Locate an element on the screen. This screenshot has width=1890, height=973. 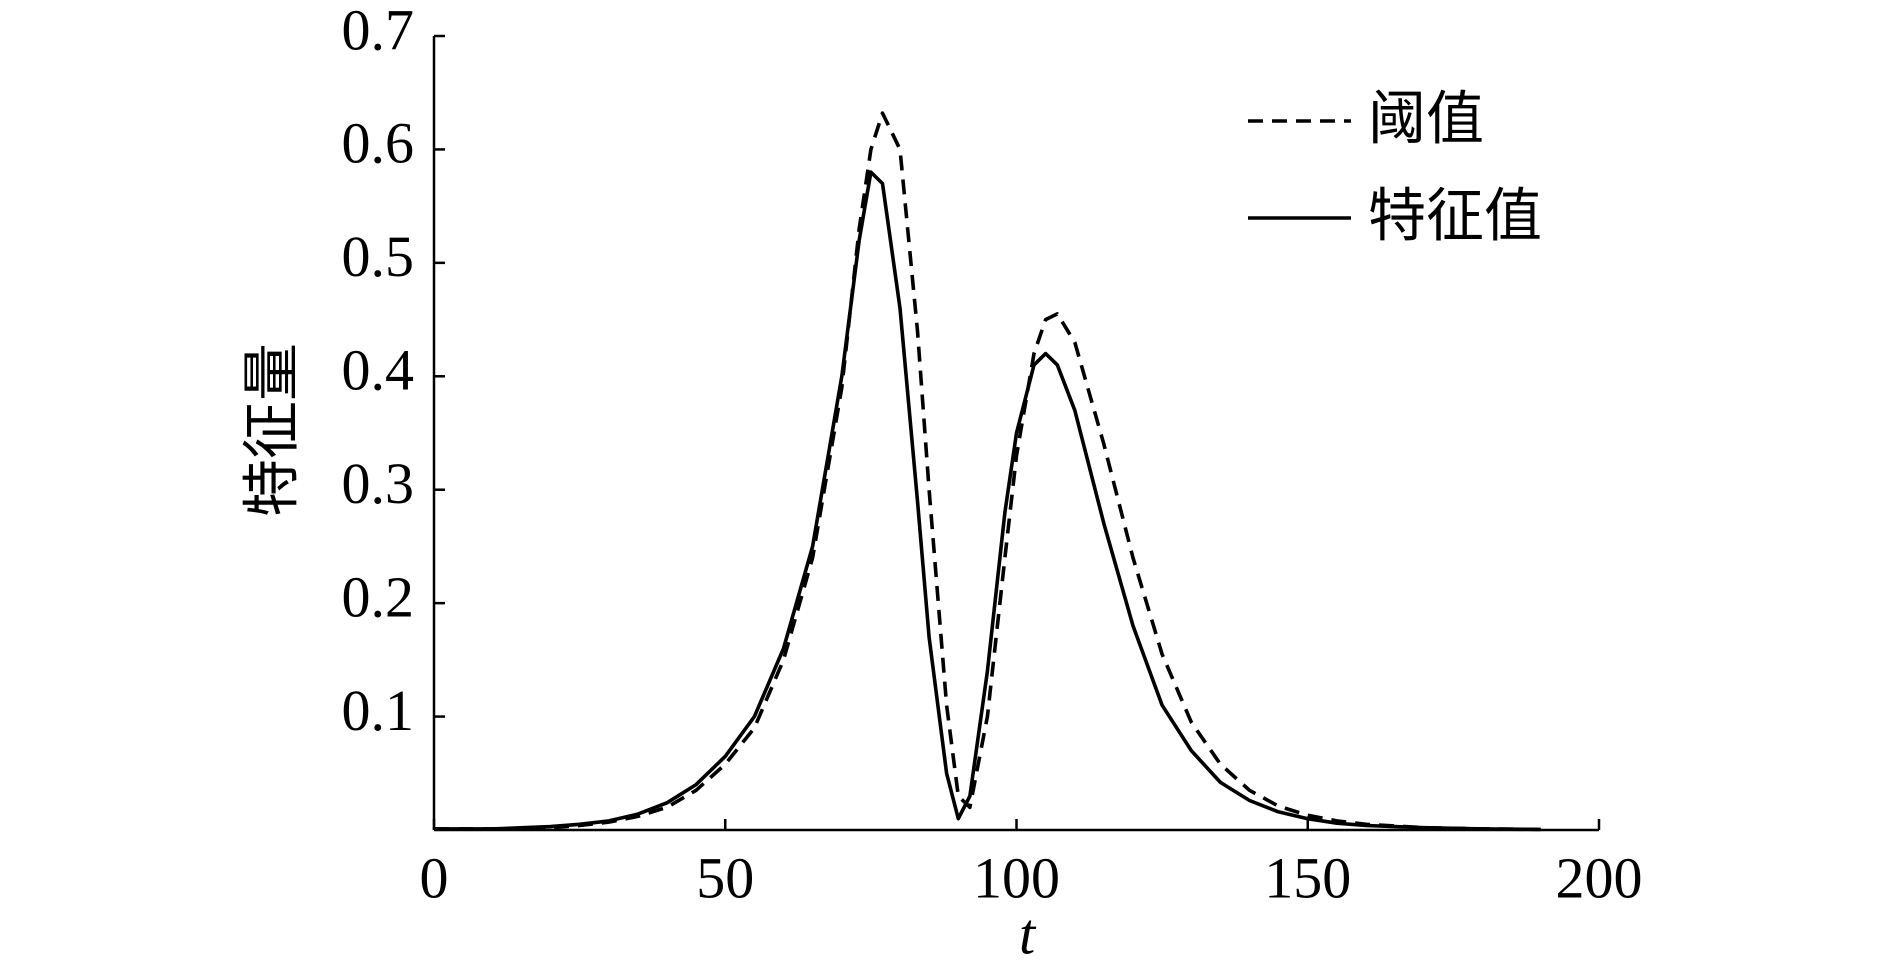
y-tick-label: 0.7 is located at coordinates (378, 31).